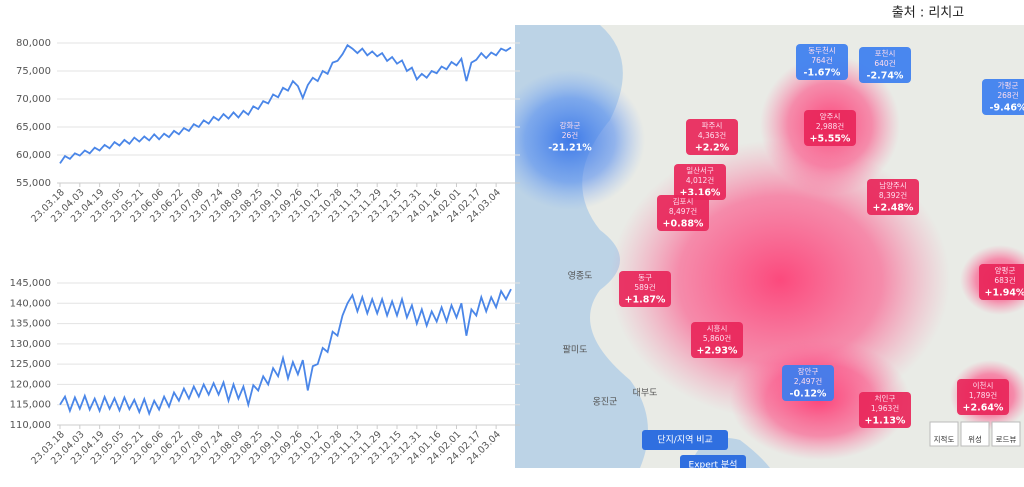 The width and height of the screenshot is (1024, 487). What do you see at coordinates (33, 99) in the screenshot?
I see `y-tick-label: 70,000` at bounding box center [33, 99].